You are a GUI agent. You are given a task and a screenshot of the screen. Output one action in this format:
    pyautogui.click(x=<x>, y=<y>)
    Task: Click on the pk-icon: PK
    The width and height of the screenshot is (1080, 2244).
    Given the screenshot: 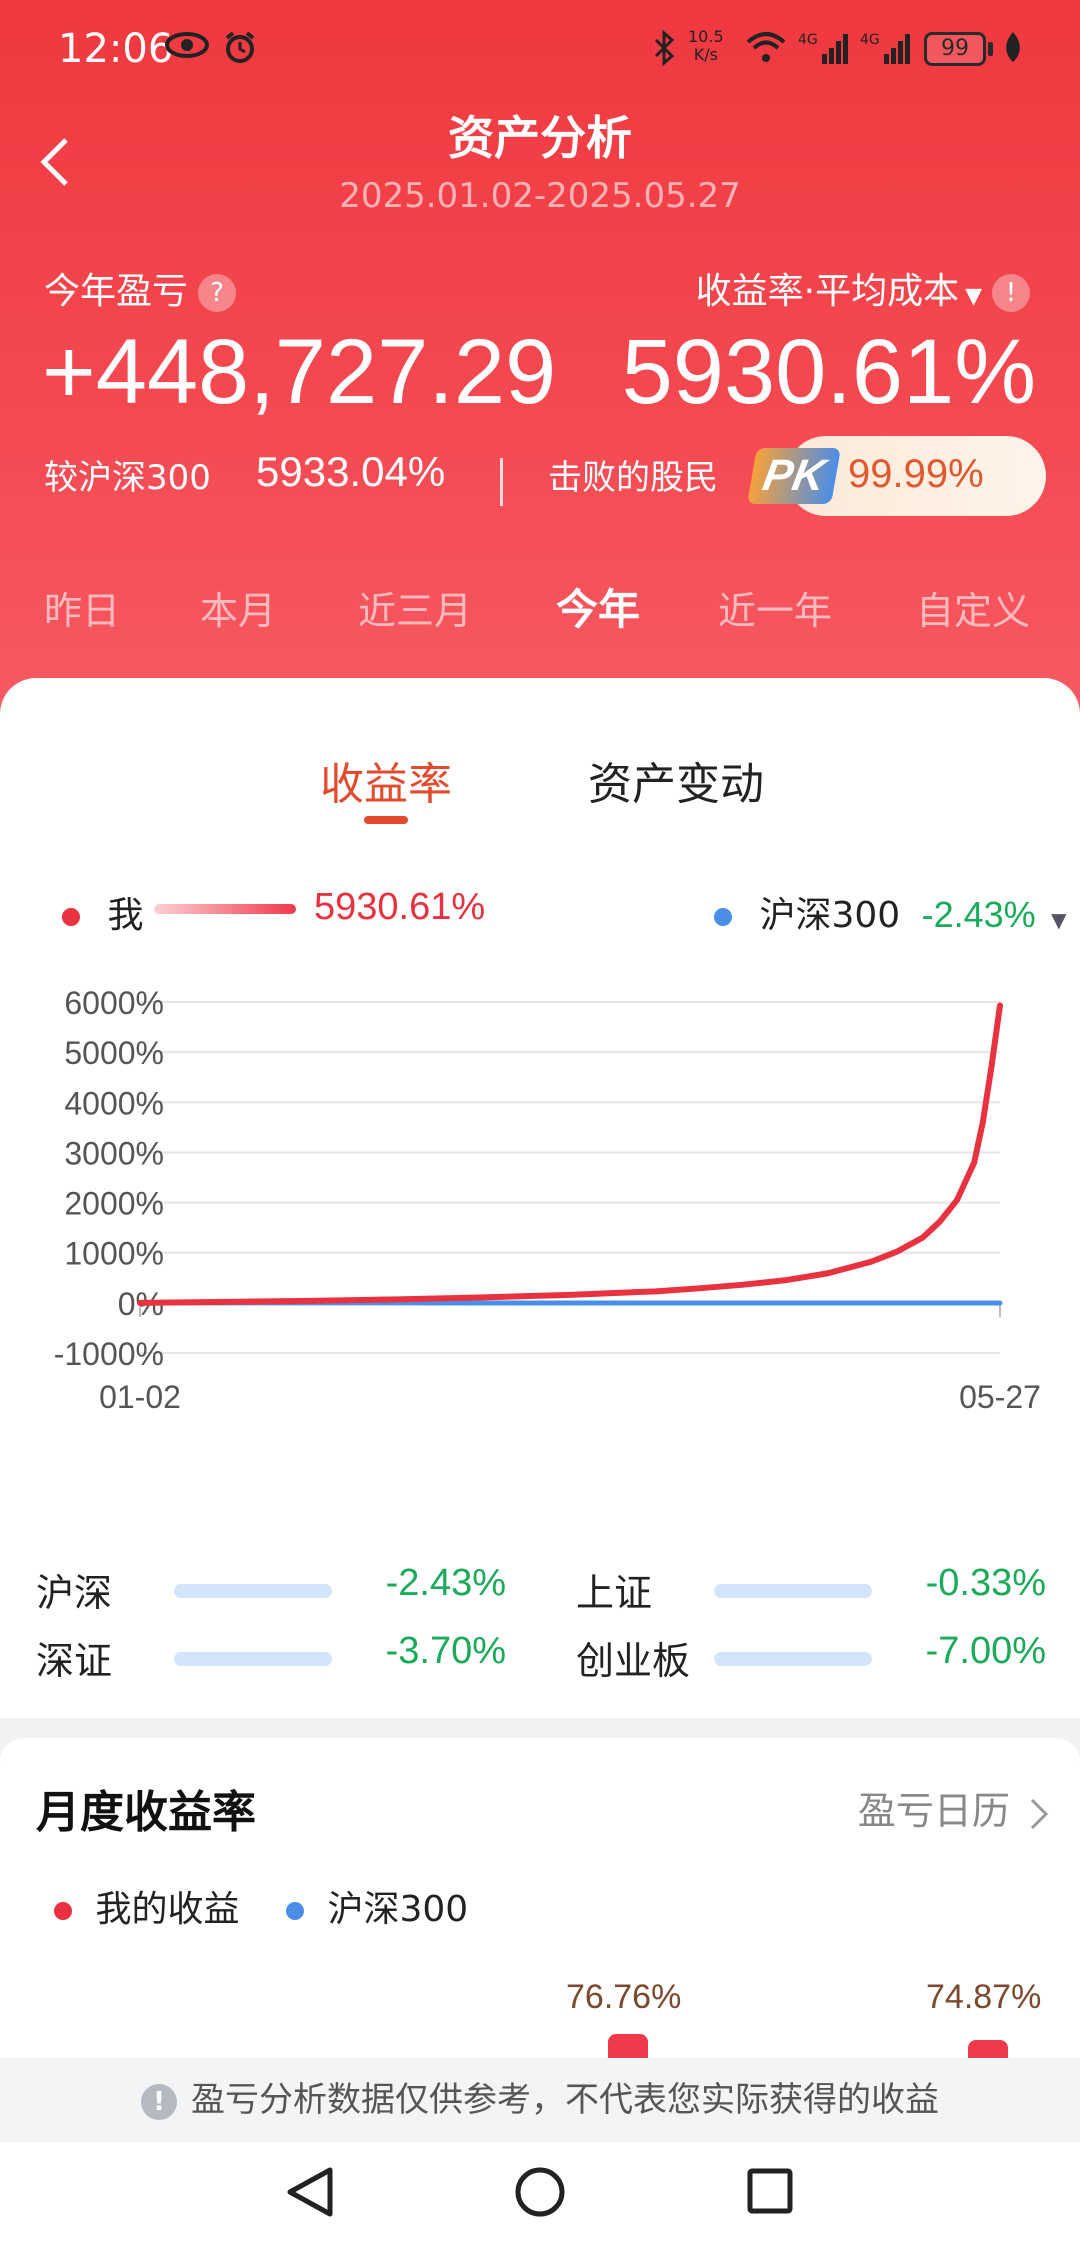 What is the action you would take?
    pyautogui.click(x=794, y=476)
    